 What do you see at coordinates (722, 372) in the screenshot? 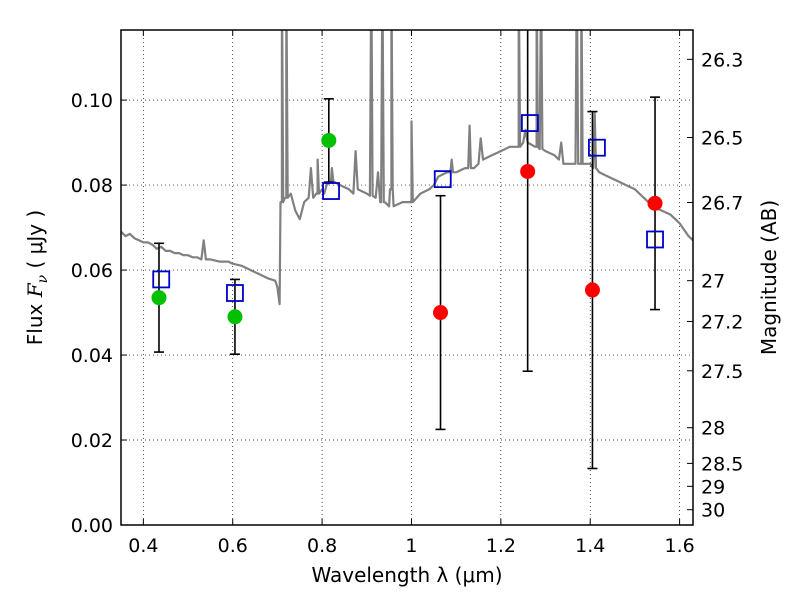
I see `y2-tick-label: 27.5` at bounding box center [722, 372].